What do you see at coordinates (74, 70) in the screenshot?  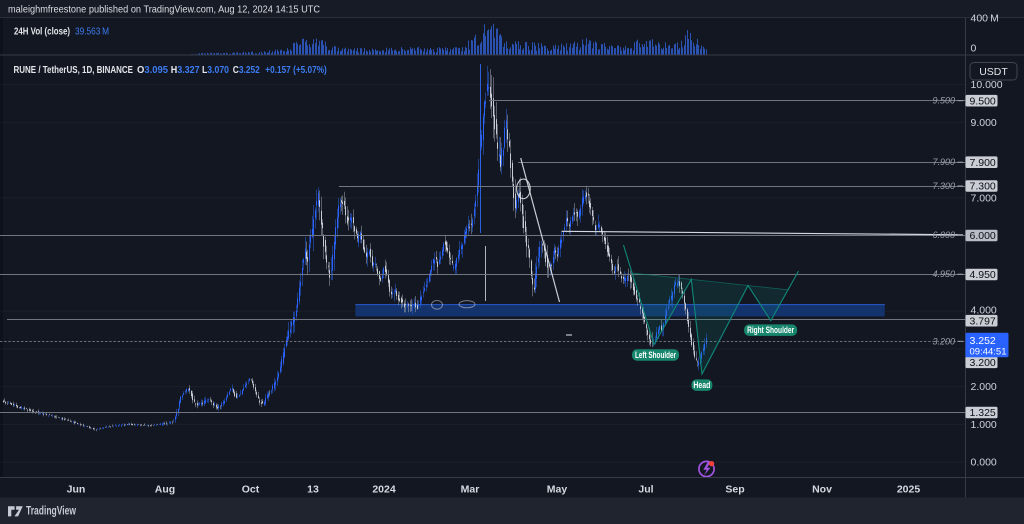 I see `svg-text: RUNE / TetherUS, 1D, BINANCE` at bounding box center [74, 70].